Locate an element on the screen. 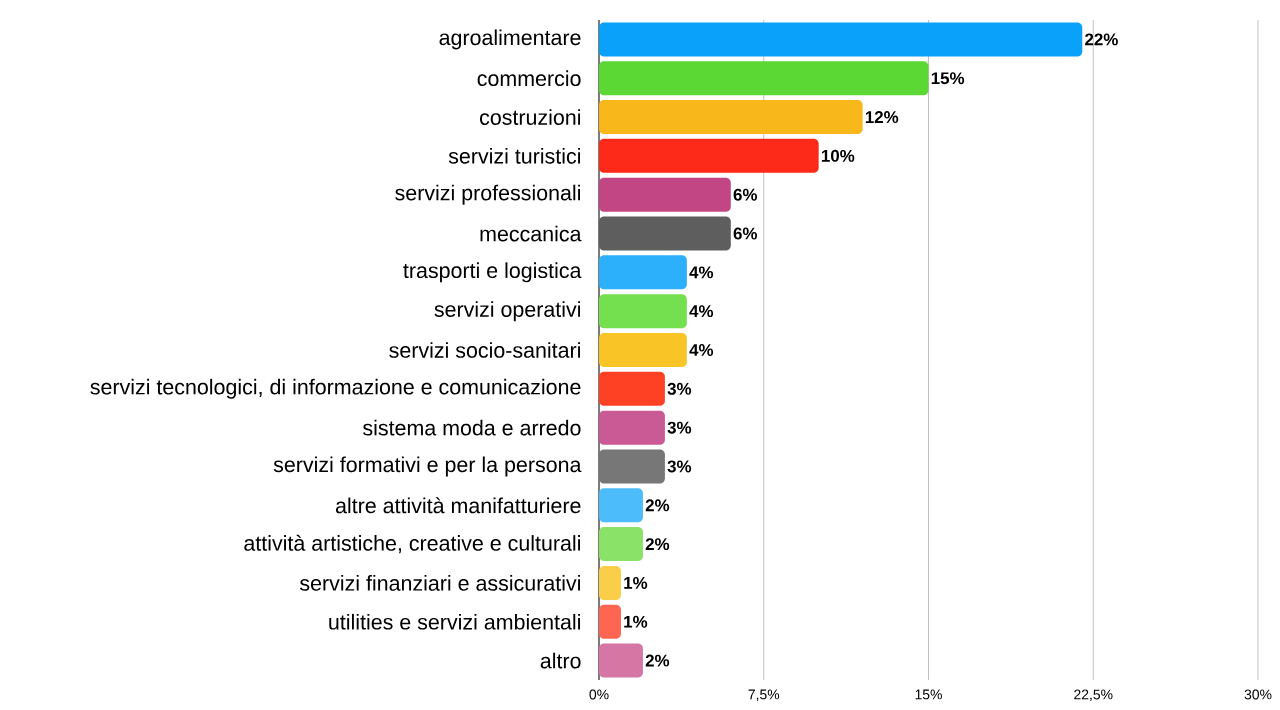 The width and height of the screenshot is (1280, 710). y-tick-label: servizi formativi e per la persona is located at coordinates (427, 466).